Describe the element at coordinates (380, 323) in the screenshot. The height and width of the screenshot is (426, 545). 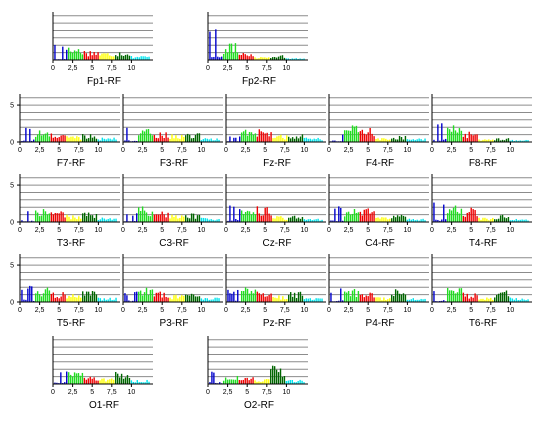
I see `panel-label: P4-RF` at that location.